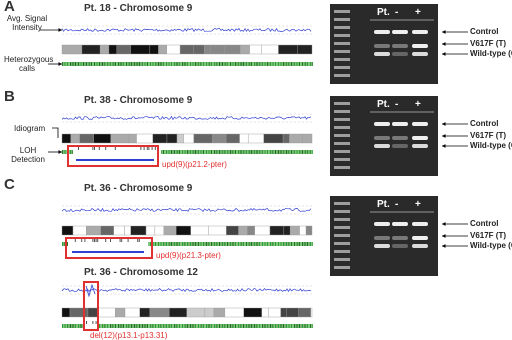  I want to click on bracket, so click(55, 132).